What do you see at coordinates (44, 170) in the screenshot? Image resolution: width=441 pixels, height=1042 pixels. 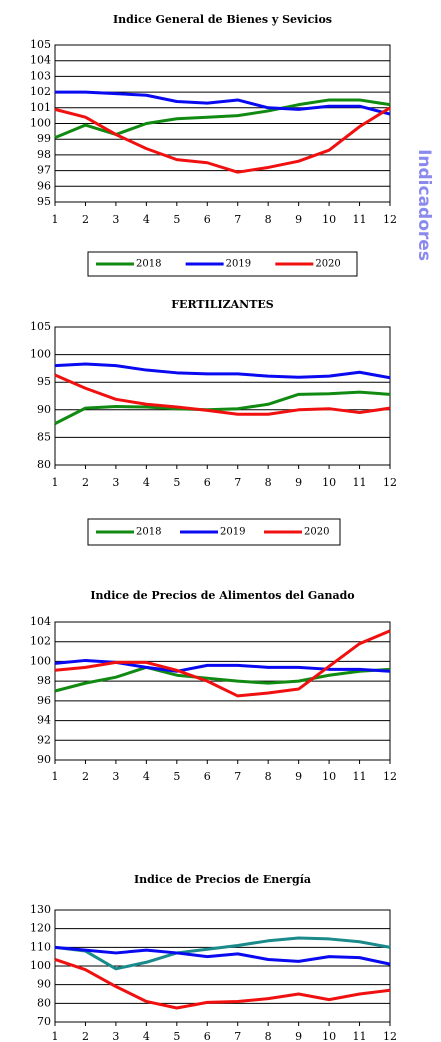 I see `y-tick-label: 97` at bounding box center [44, 170].